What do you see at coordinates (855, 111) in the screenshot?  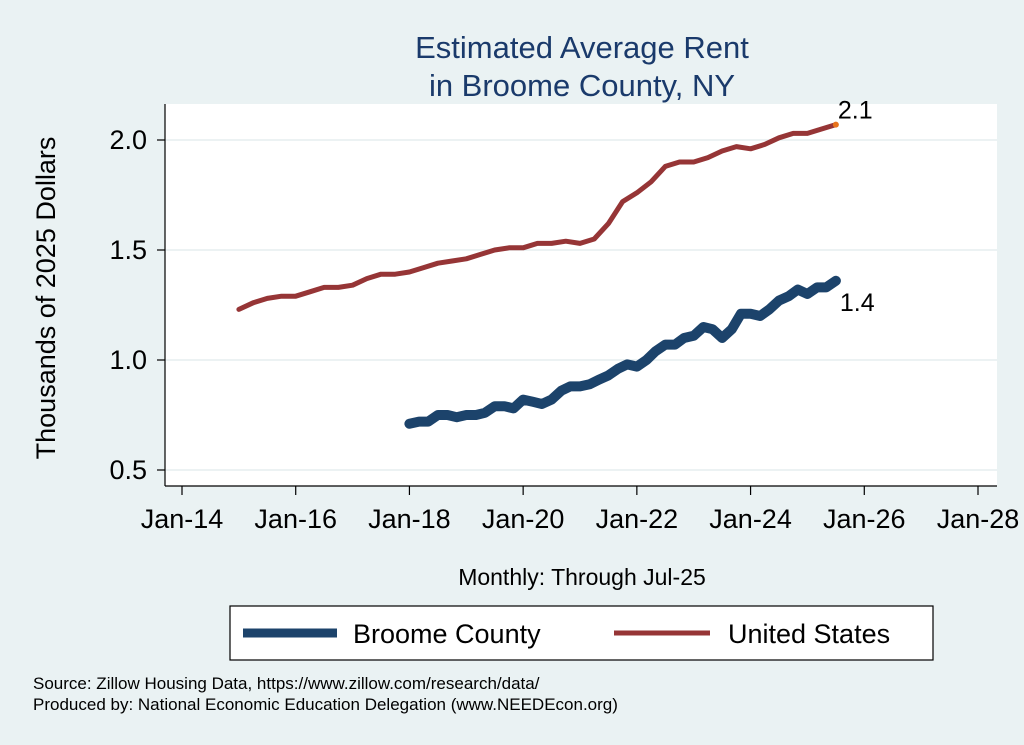 I see `end-label-united-states: 2.1` at bounding box center [855, 111].